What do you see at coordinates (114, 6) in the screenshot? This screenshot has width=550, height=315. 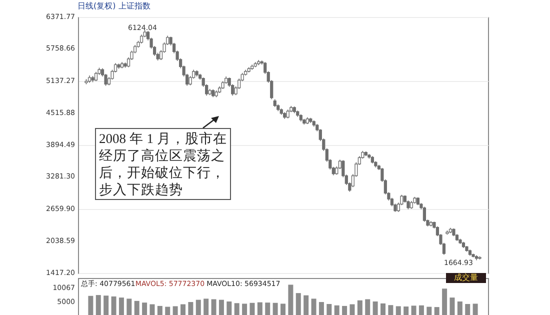 I see `chart-title: 日线(复权) 上证指数` at bounding box center [114, 6].